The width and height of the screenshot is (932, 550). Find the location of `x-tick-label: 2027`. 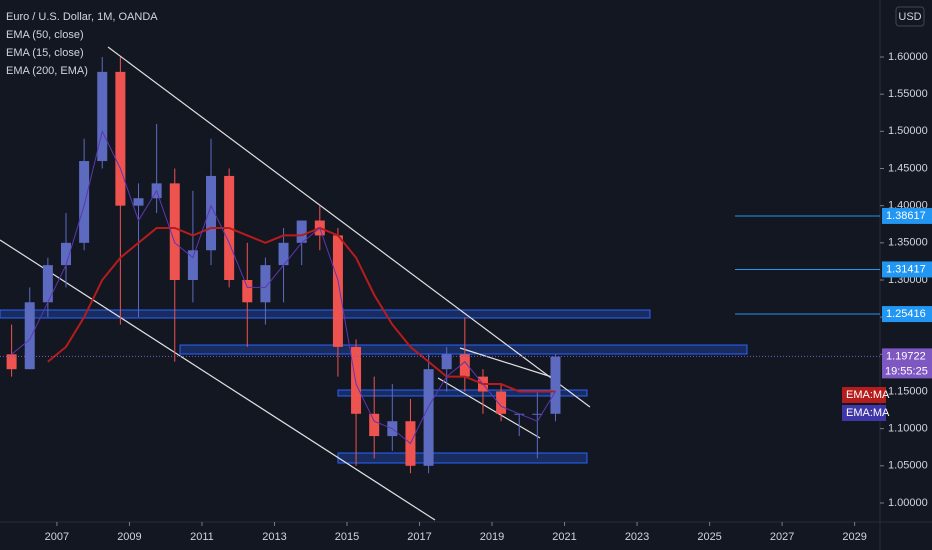

x-tick-label: 2027 is located at coordinates (782, 537).